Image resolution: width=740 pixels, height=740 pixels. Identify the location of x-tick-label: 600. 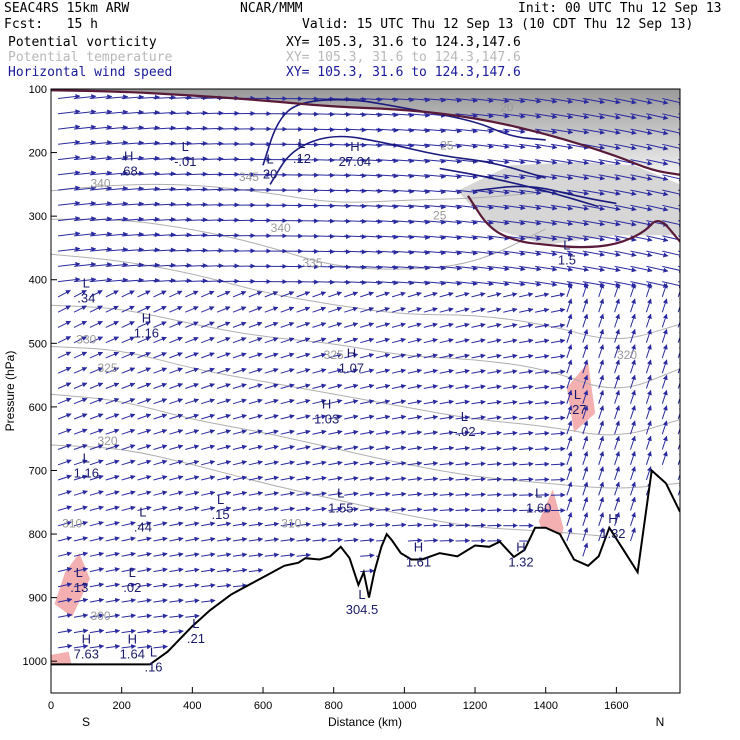
(263, 706).